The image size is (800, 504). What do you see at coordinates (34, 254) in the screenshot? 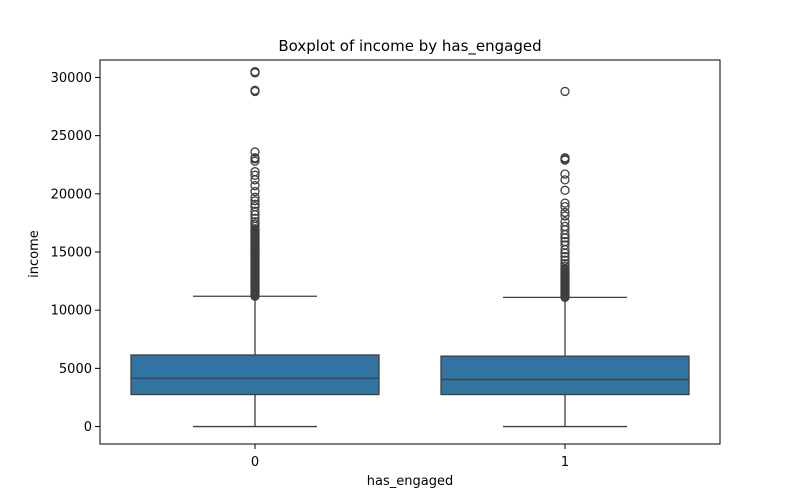
I see `y-axis-label: income` at bounding box center [34, 254].